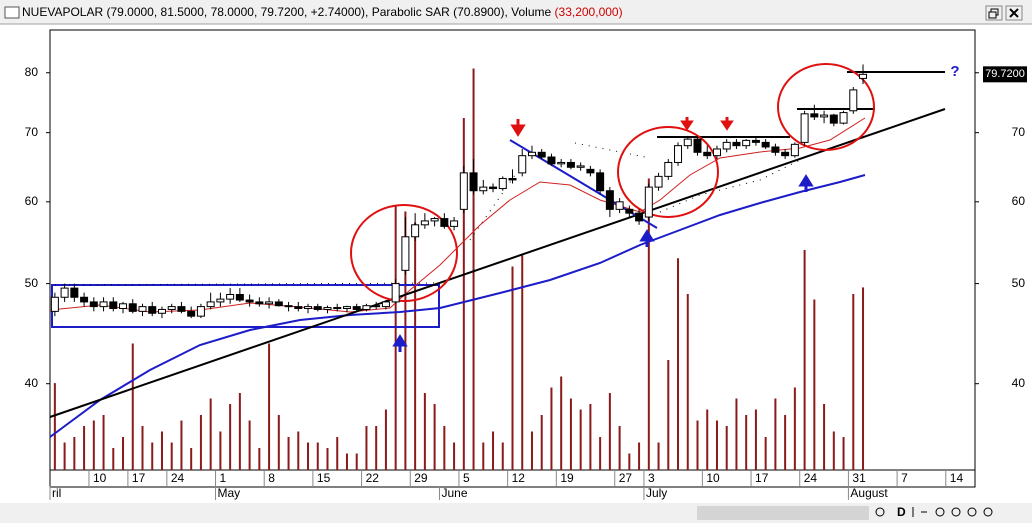 Image resolution: width=1032 pixels, height=523 pixels. What do you see at coordinates (956, 512) in the screenshot?
I see `zoom-out-icon` at bounding box center [956, 512].